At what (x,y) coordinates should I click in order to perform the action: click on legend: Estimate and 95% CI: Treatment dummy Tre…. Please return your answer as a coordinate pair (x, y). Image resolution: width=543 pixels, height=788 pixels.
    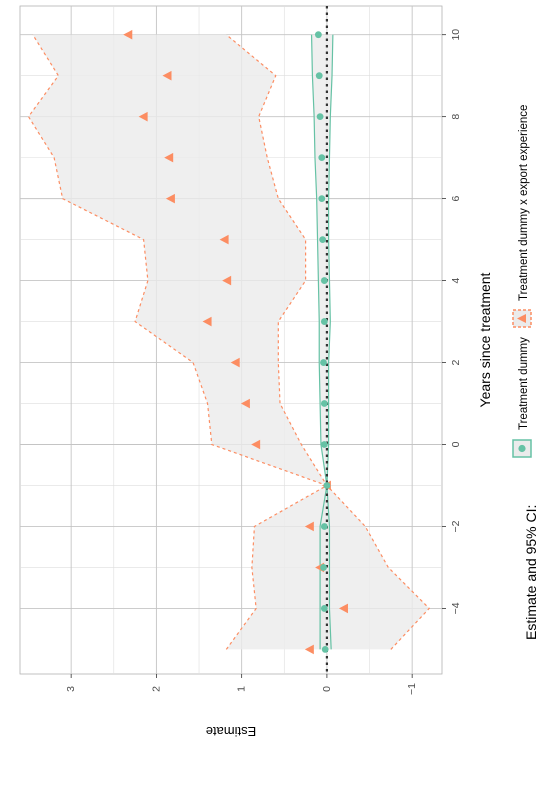
    Looking at the image, I should click on (526, 372).